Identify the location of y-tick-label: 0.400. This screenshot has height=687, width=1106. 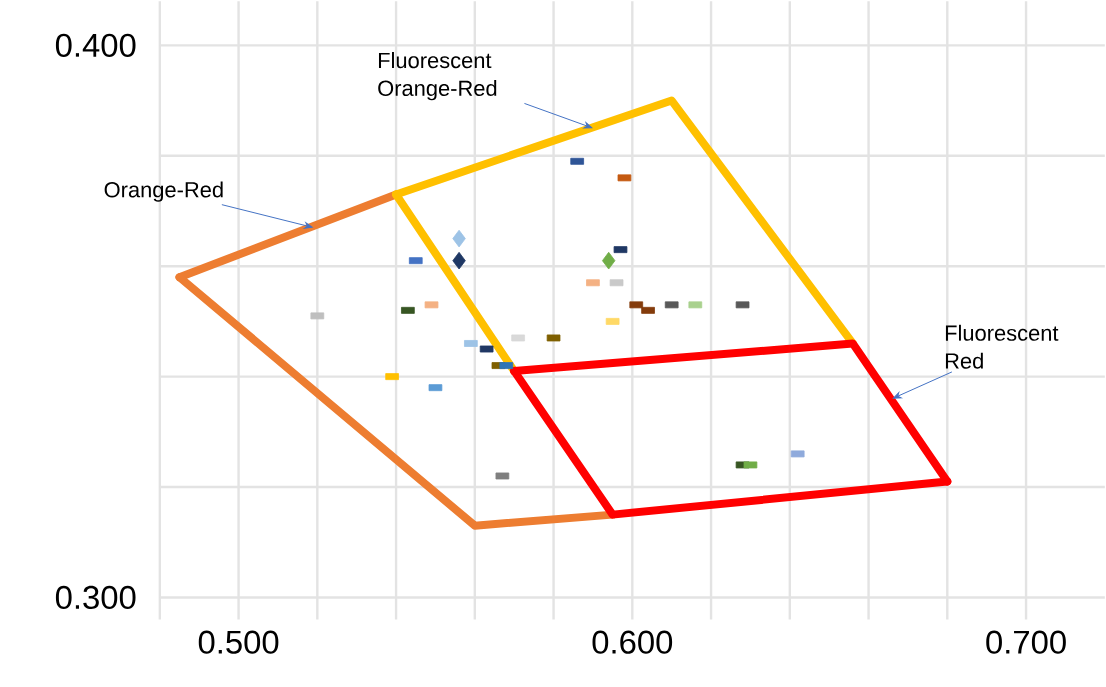
(95, 45).